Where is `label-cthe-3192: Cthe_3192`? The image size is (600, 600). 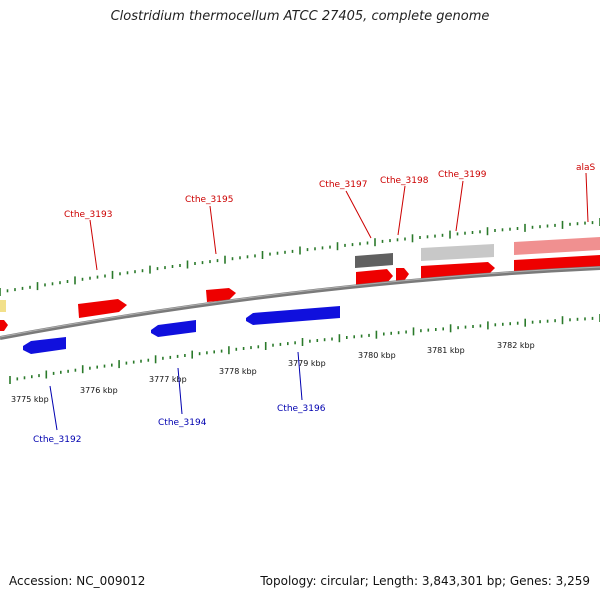 label-cthe-3192: Cthe_3192 is located at coordinates (57, 440).